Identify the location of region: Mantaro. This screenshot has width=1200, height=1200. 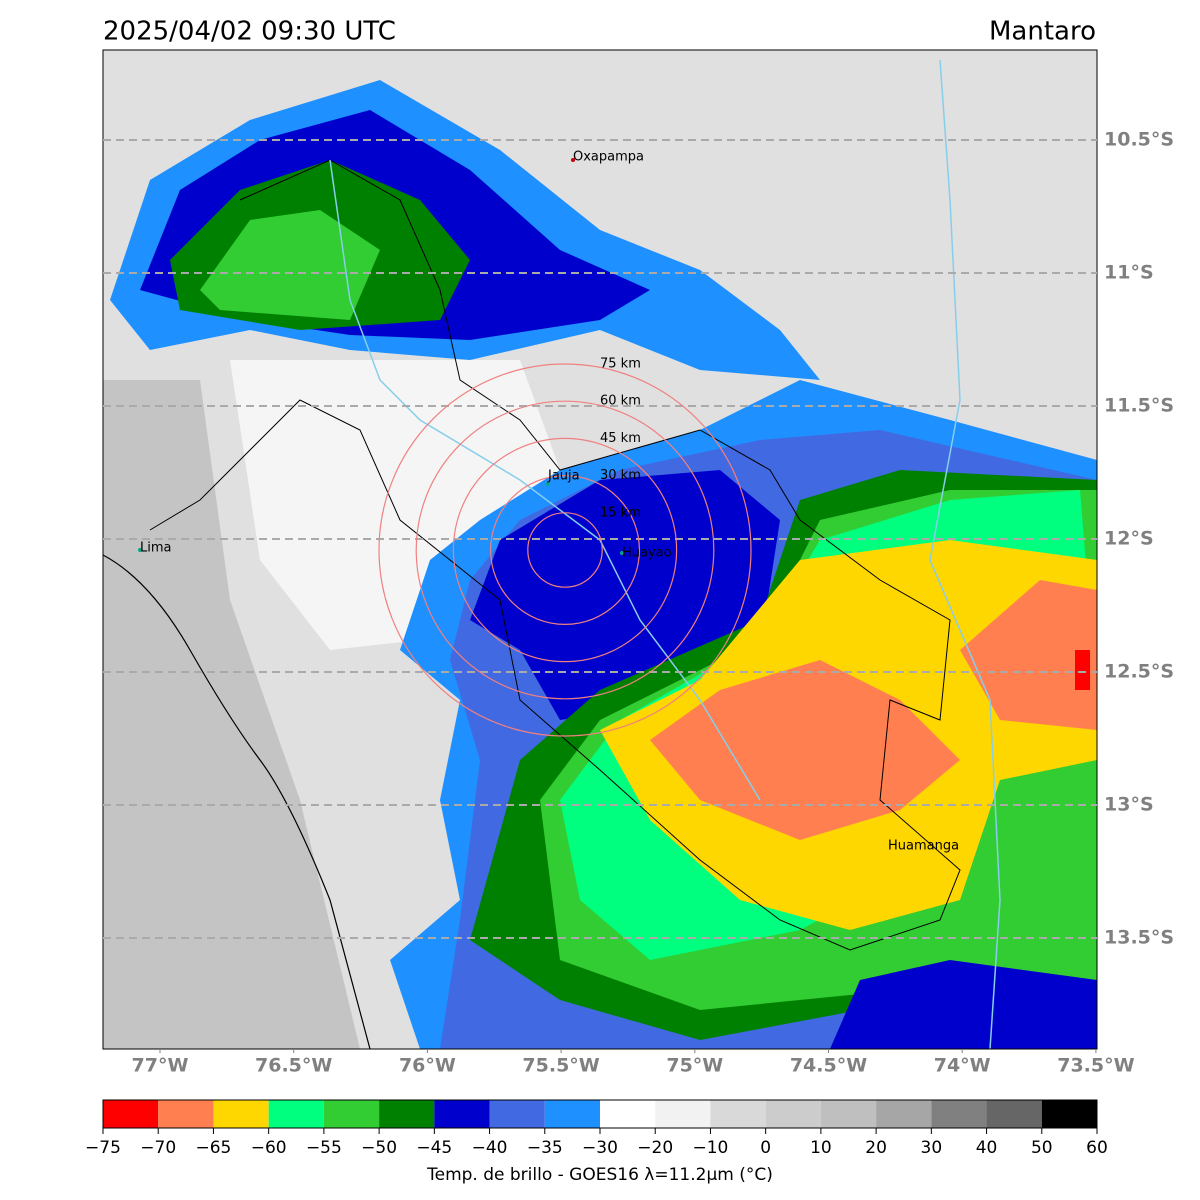
(1042, 32).